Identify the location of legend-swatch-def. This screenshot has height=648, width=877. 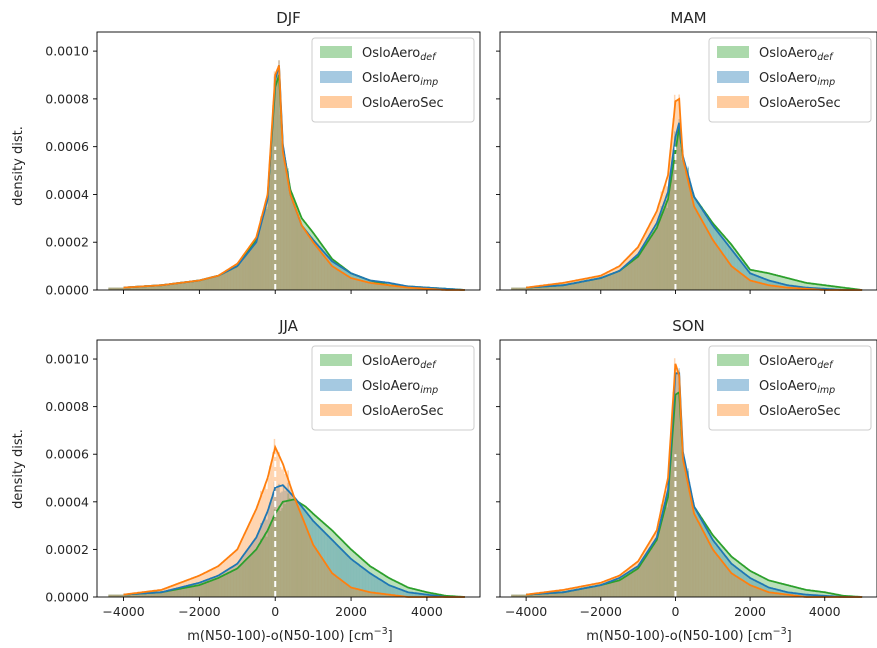
(336, 360).